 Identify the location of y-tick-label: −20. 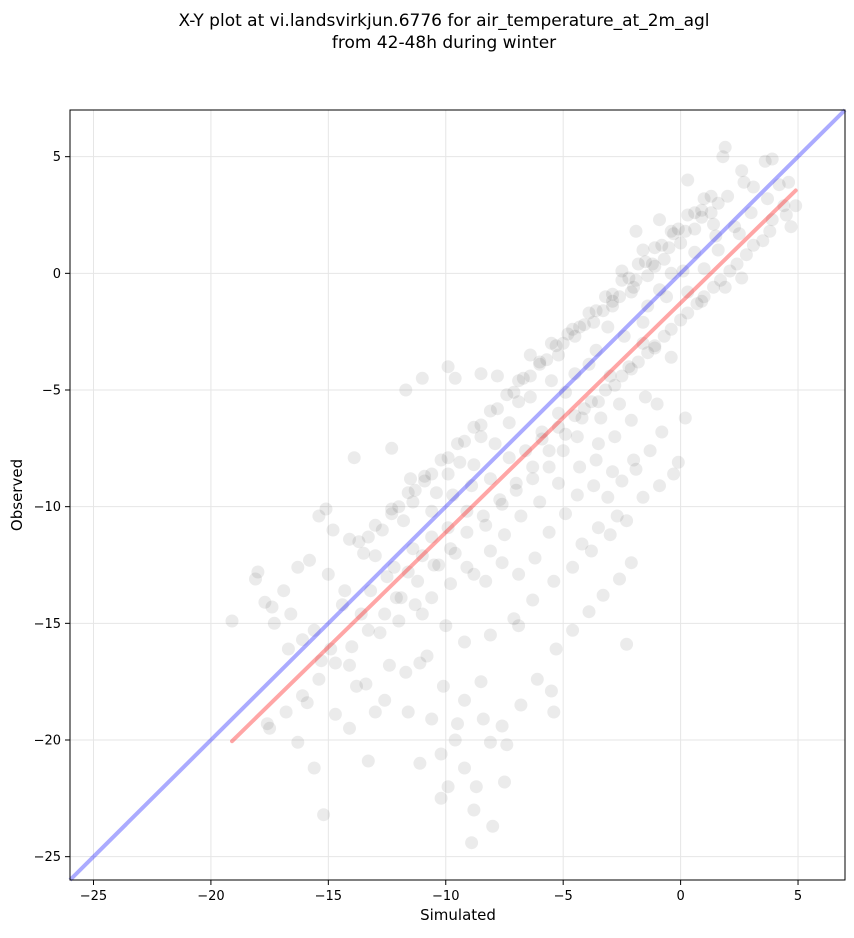
(47, 741).